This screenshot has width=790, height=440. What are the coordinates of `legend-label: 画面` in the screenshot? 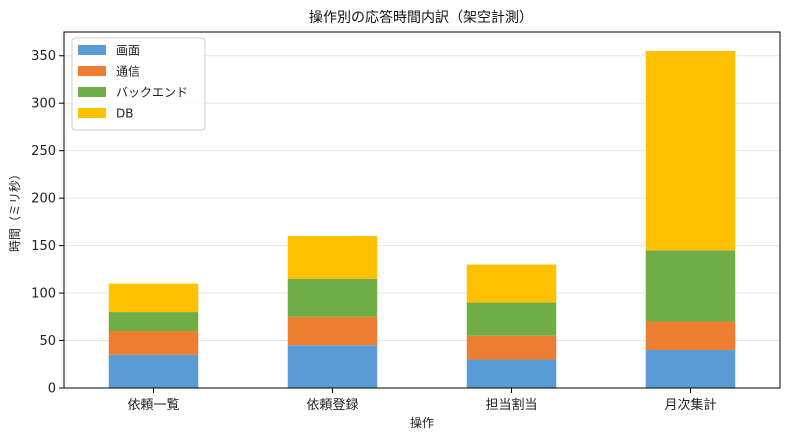 It's located at (128, 51).